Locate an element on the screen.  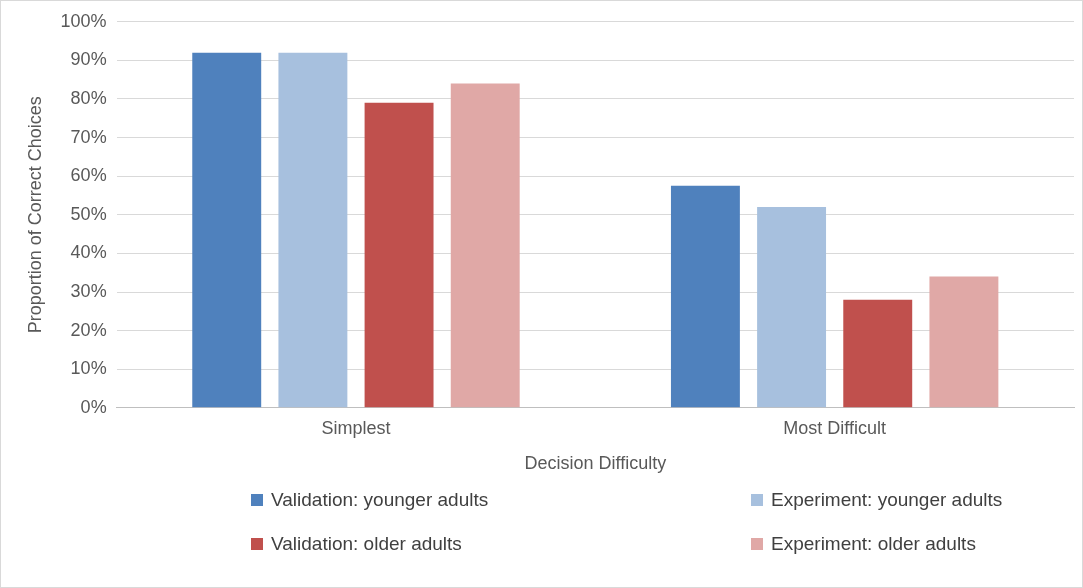
x-tick-label: Simplest is located at coordinates (356, 427).